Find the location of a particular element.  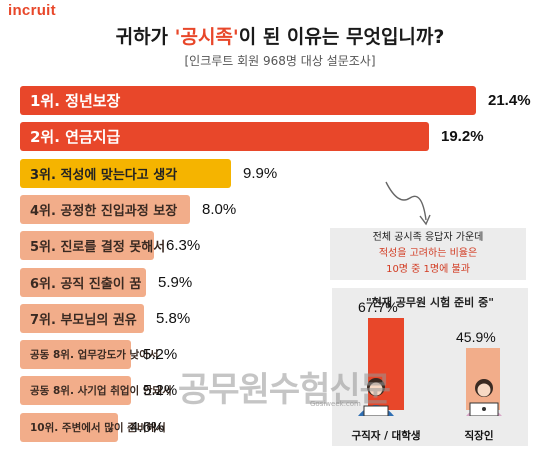

inset-category-label: 구직자 / 대학생 is located at coordinates (386, 436).